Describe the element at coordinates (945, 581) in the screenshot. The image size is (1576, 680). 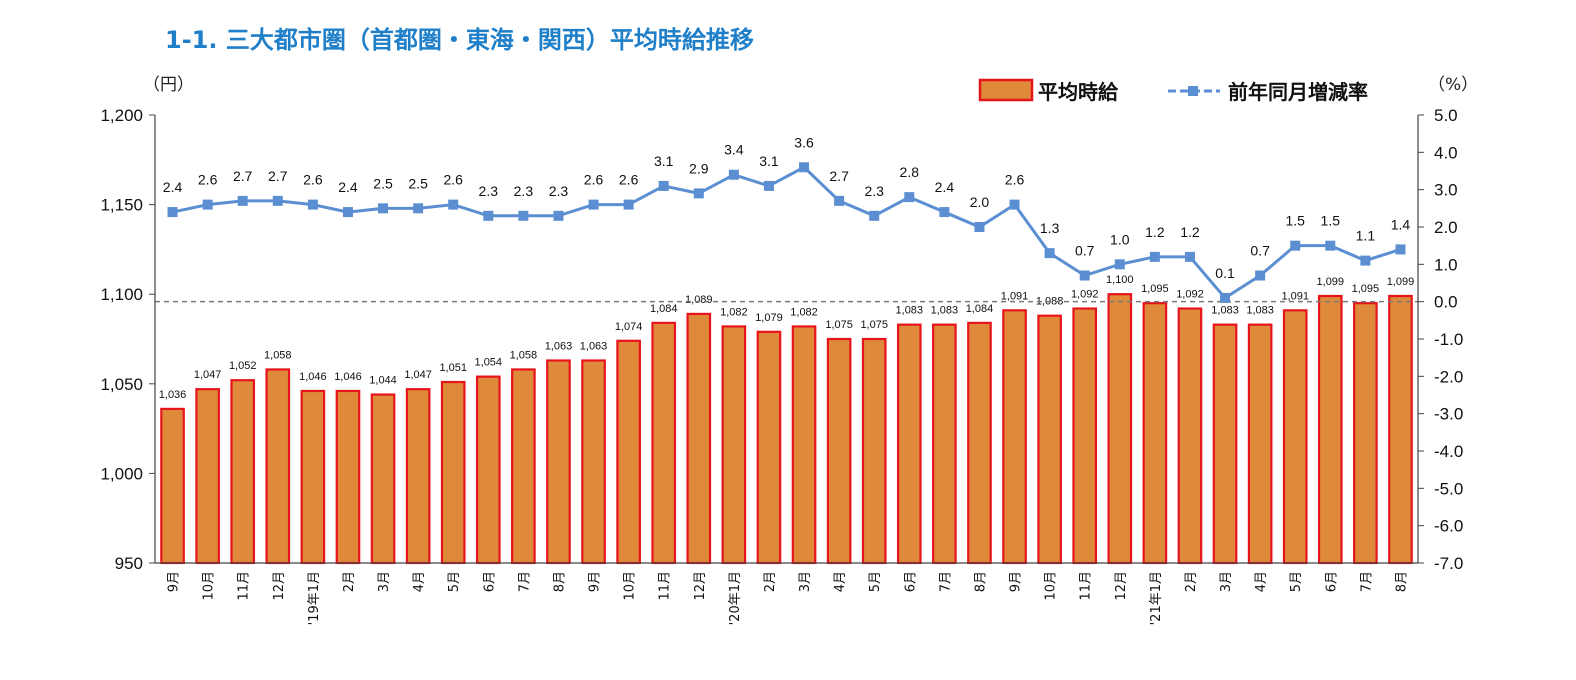
I see `x-category-label: 7月` at that location.